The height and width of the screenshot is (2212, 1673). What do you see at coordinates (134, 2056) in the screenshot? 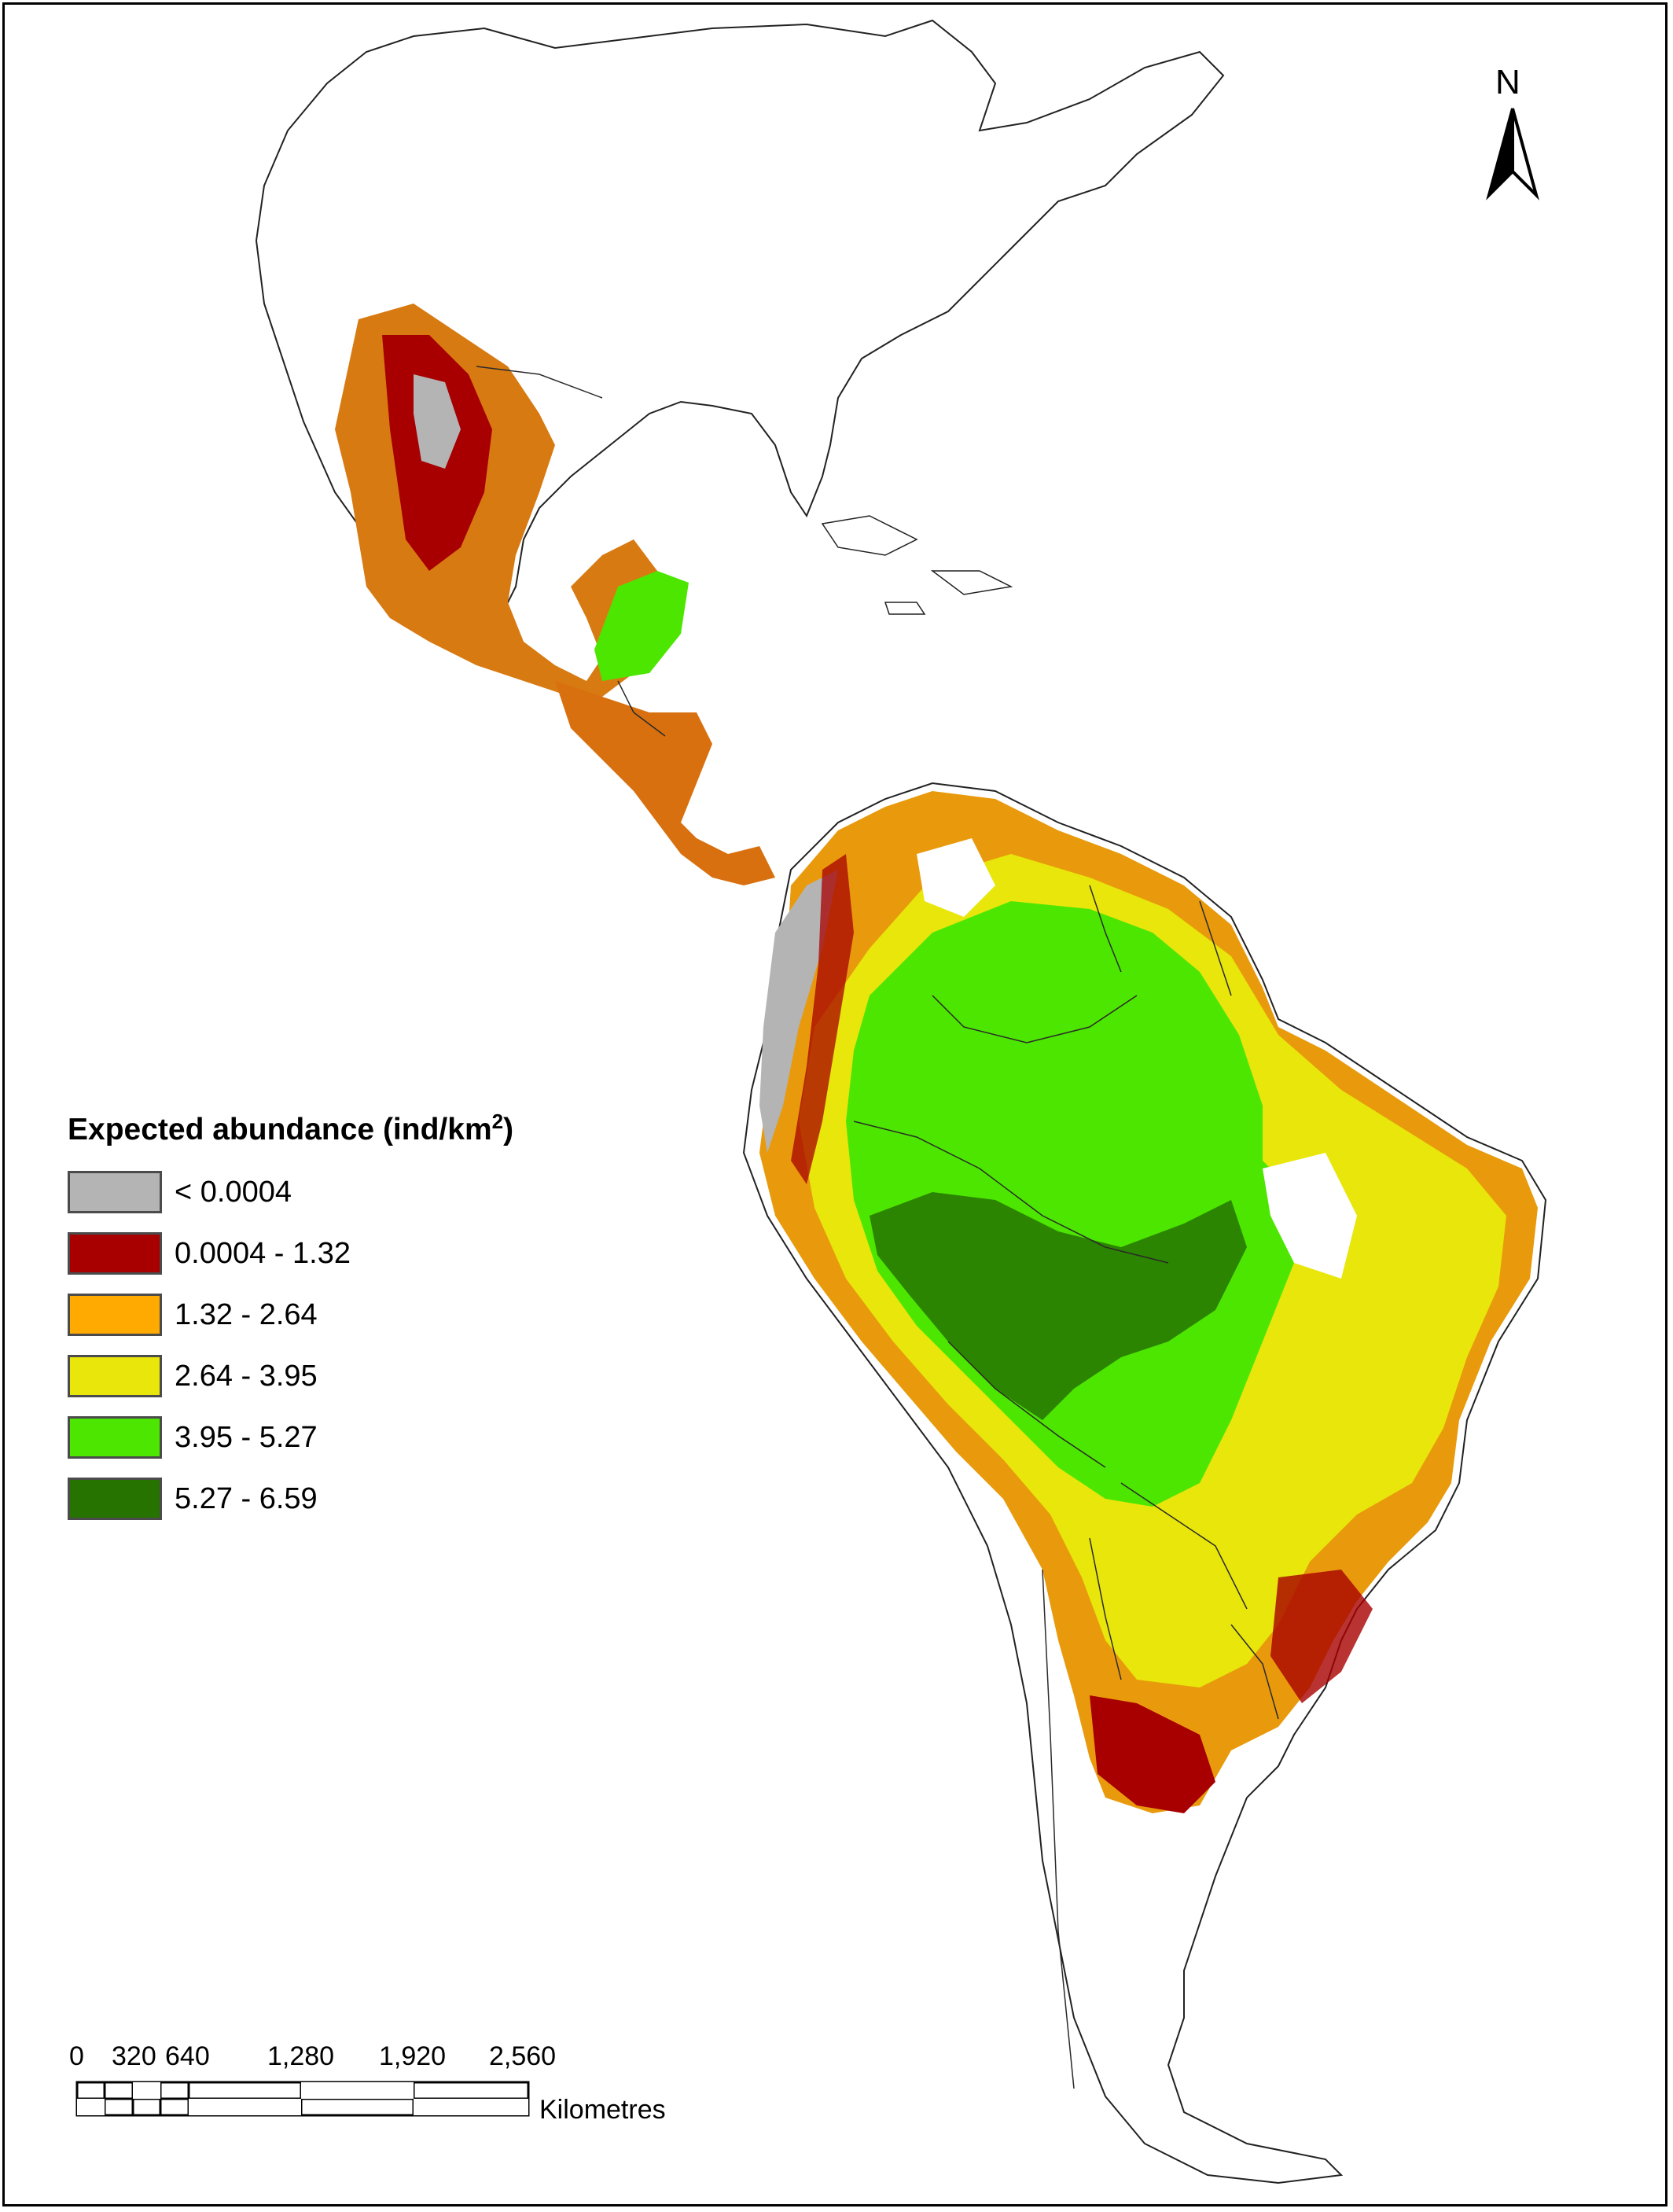
I see `scale-tick-label: 320` at bounding box center [134, 2056].